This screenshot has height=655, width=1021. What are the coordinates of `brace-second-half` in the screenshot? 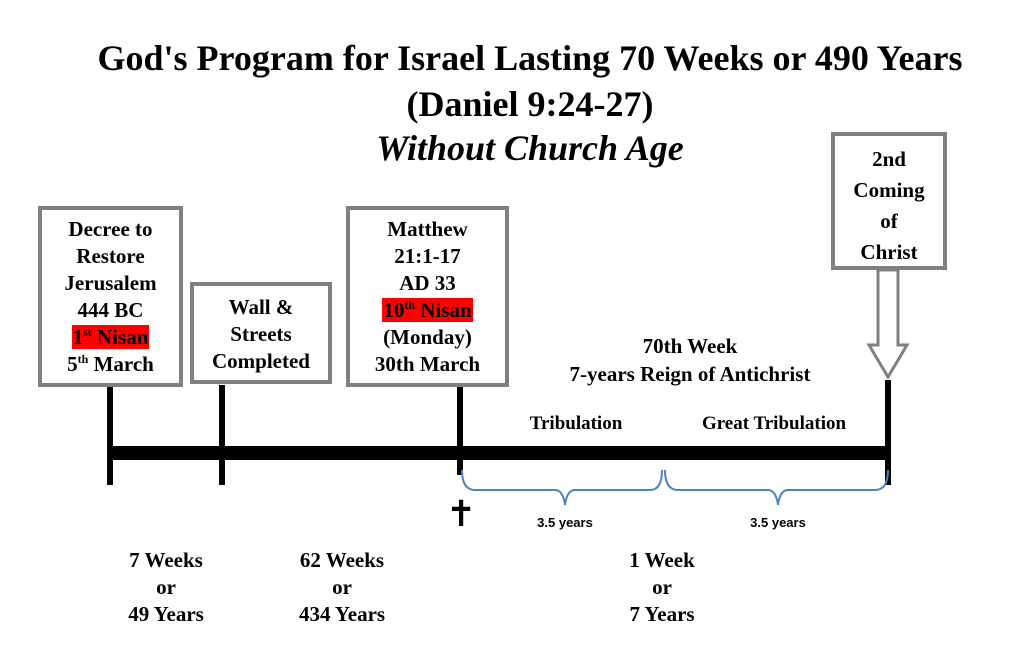 It's located at (776, 487).